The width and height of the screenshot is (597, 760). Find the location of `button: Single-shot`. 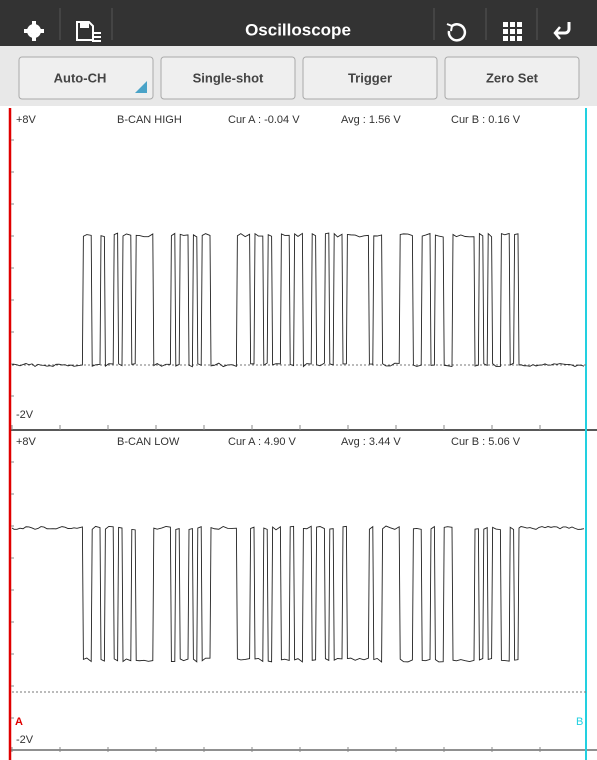

button: Single-shot is located at coordinates (228, 78).